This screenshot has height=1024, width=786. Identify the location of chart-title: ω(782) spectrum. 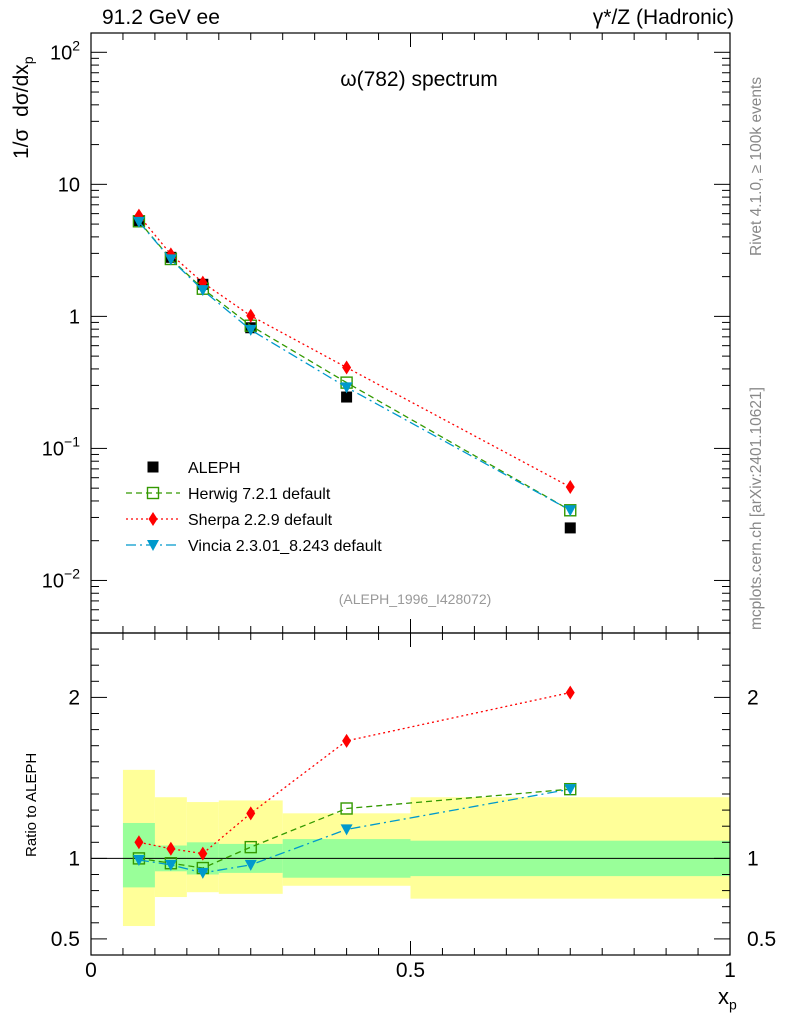
(419, 79).